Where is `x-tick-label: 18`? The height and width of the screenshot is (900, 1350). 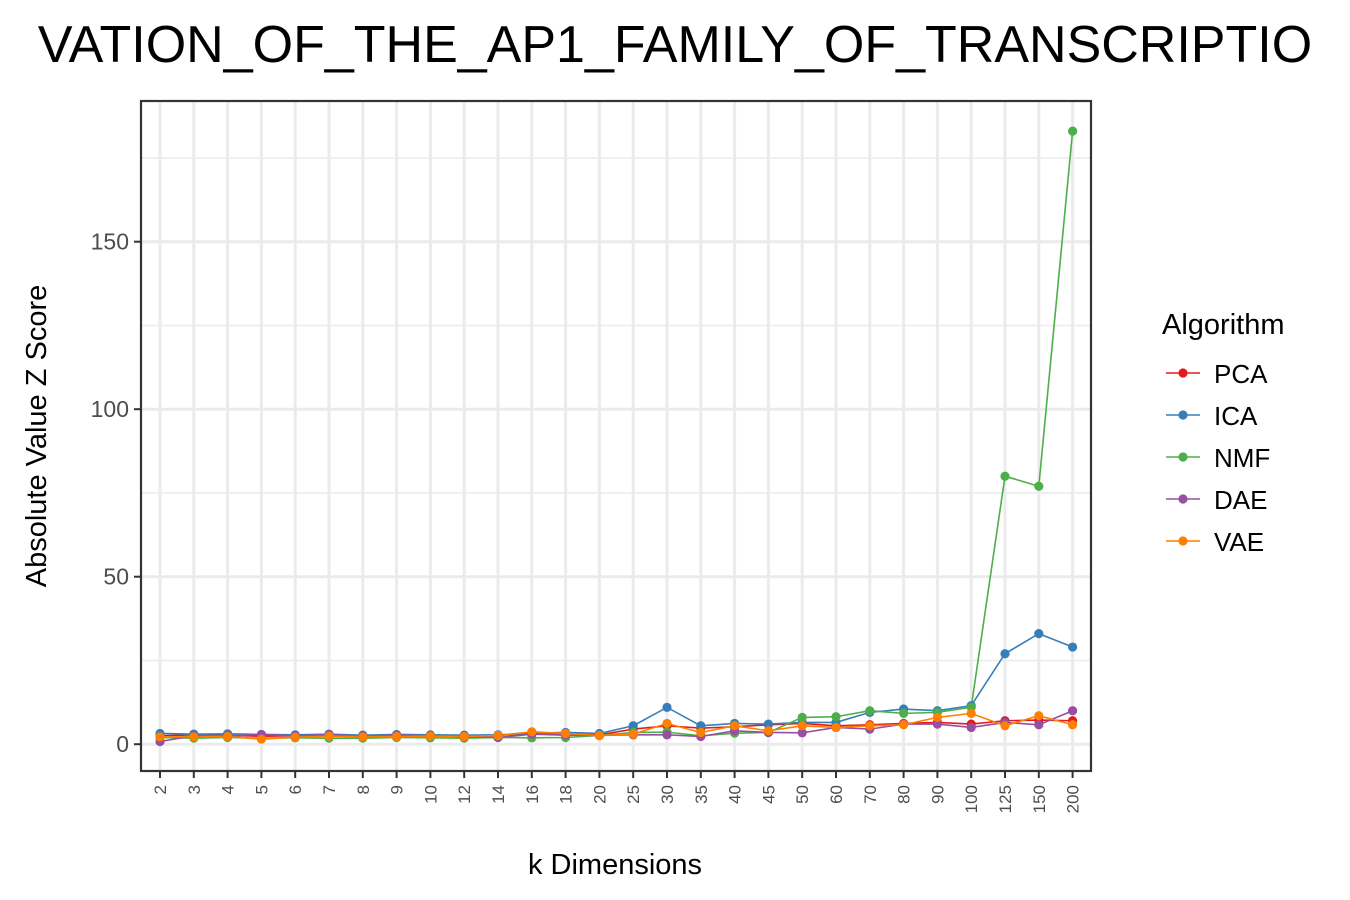
x-tick-label: 18 is located at coordinates (566, 794).